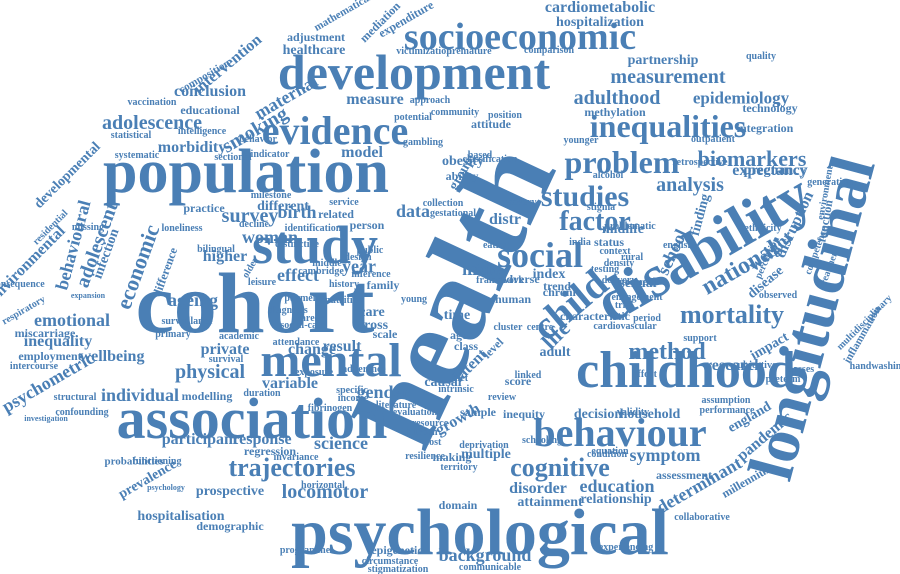 The image size is (900, 574). I want to click on cloud-word-milestone: milestone, so click(271, 195).